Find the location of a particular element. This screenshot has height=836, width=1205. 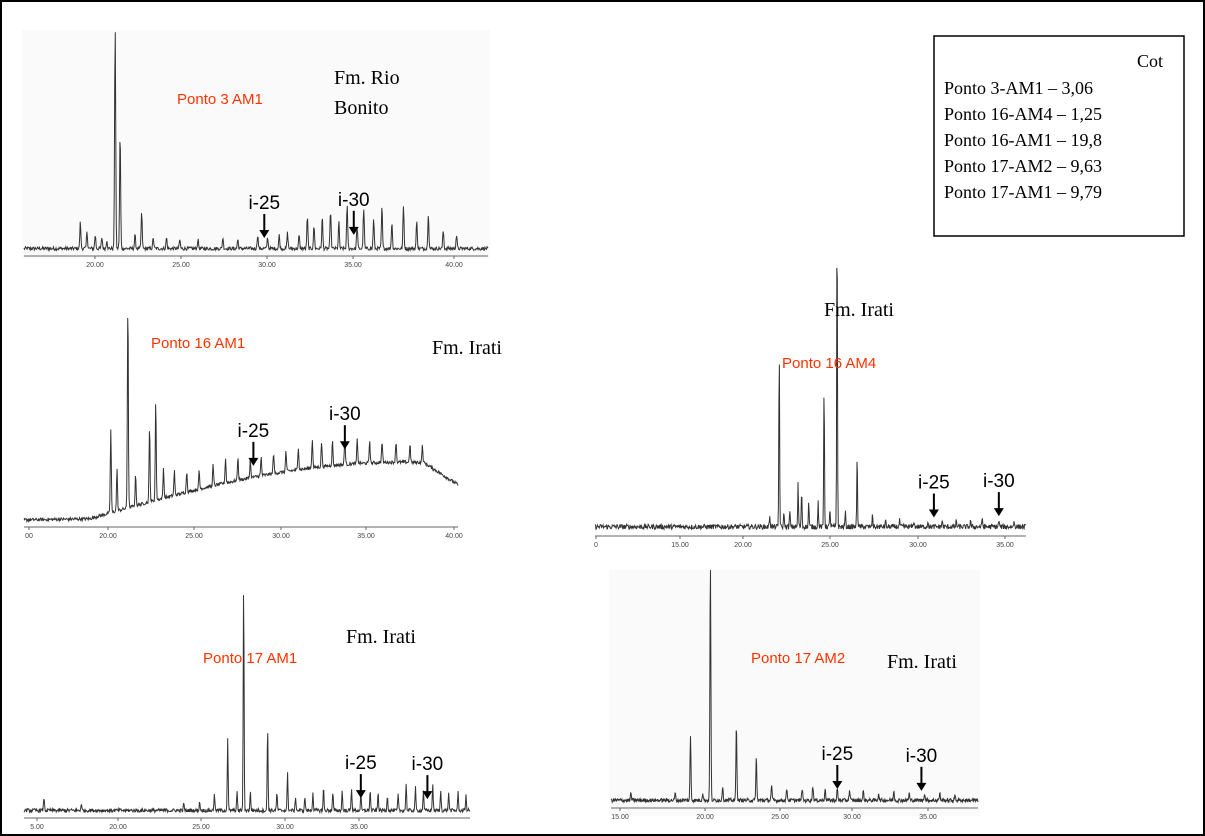

chromatogram-panel: 0 15.00 20.00 25.00 30.00 35.00 i-25 i-30 is located at coordinates (810, 408).